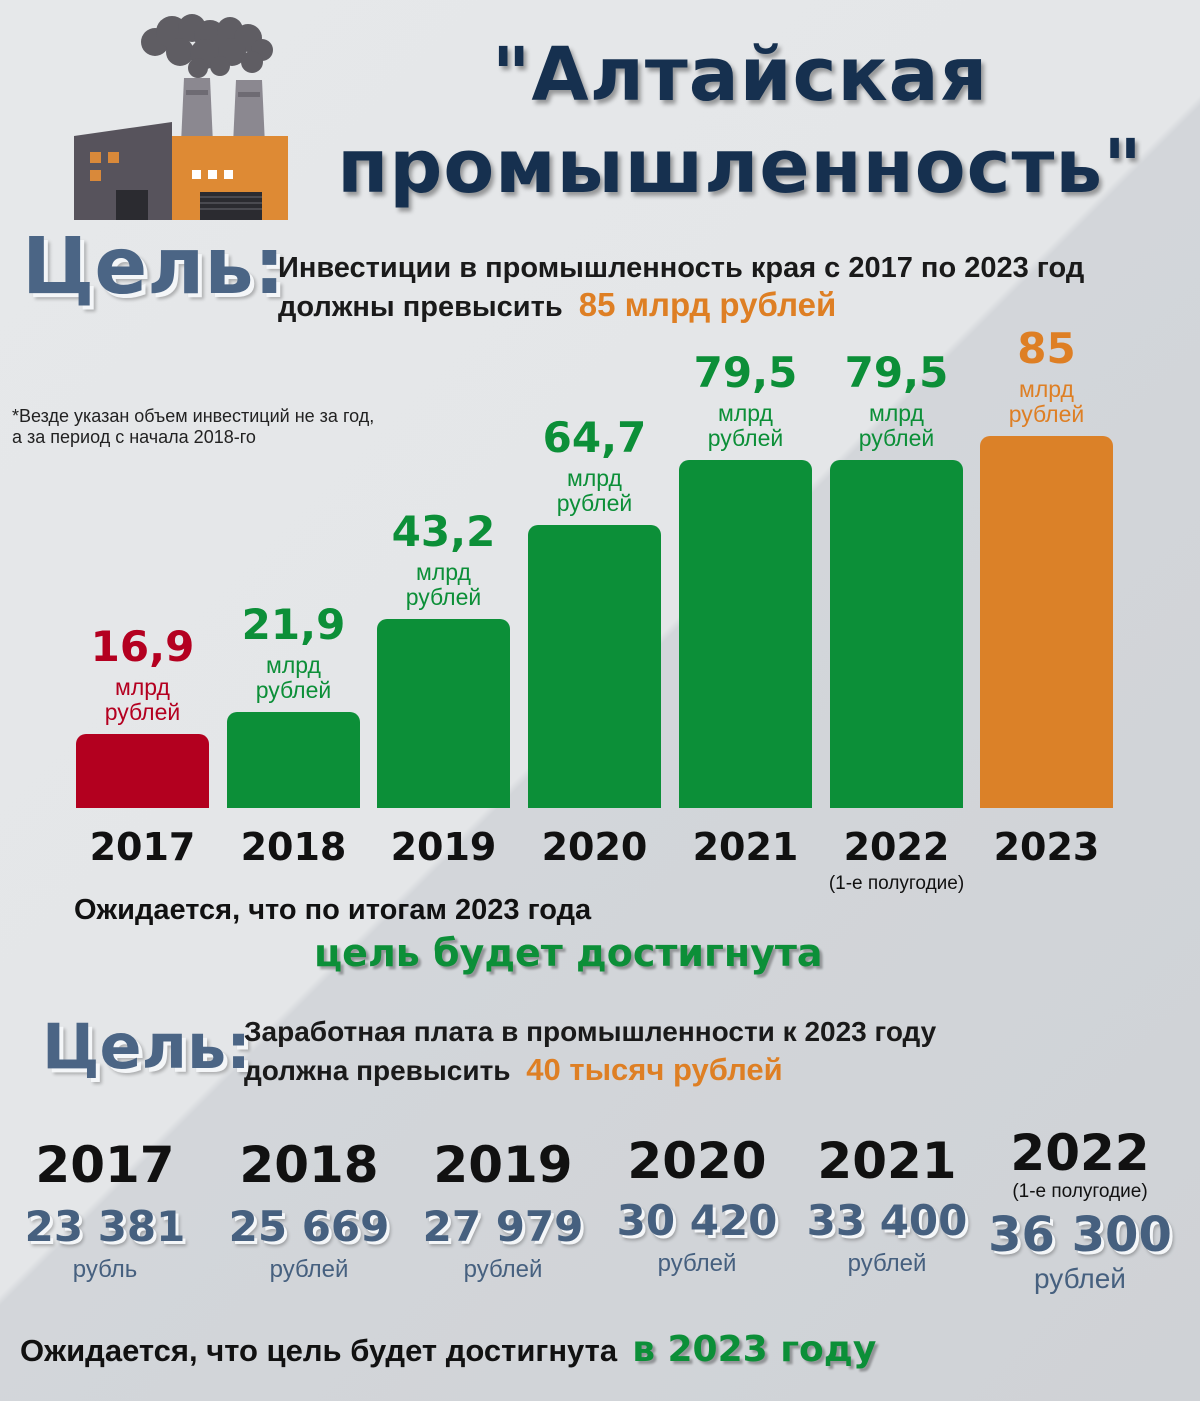 The height and width of the screenshot is (1401, 1200). Describe the element at coordinates (309, 1226) in the screenshot. I see `salary-value: 25 669` at that location.